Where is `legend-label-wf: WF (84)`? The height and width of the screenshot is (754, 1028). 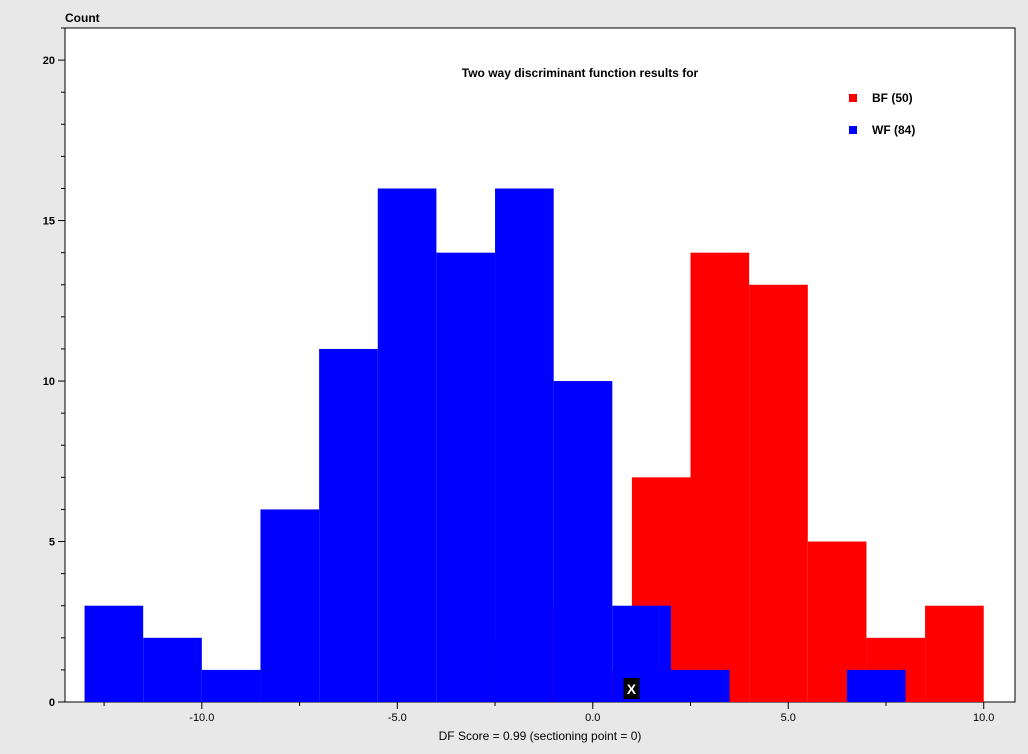 legend-label-wf: WF (84) is located at coordinates (893, 130).